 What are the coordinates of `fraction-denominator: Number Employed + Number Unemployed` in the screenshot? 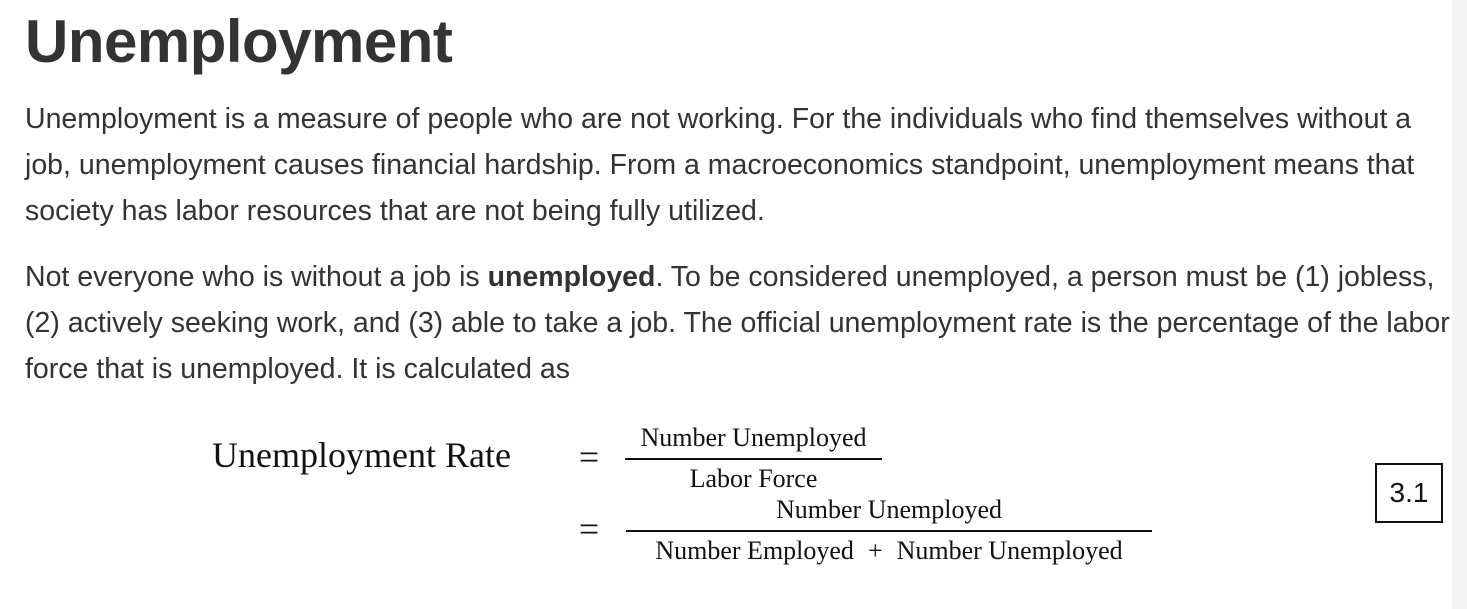 It's located at (889, 551).